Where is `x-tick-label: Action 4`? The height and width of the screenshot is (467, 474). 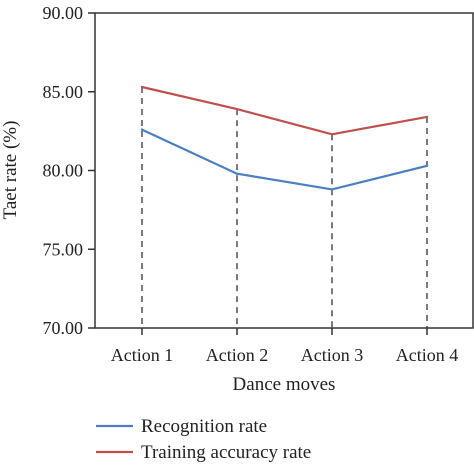 x-tick-label: Action 4 is located at coordinates (427, 355).